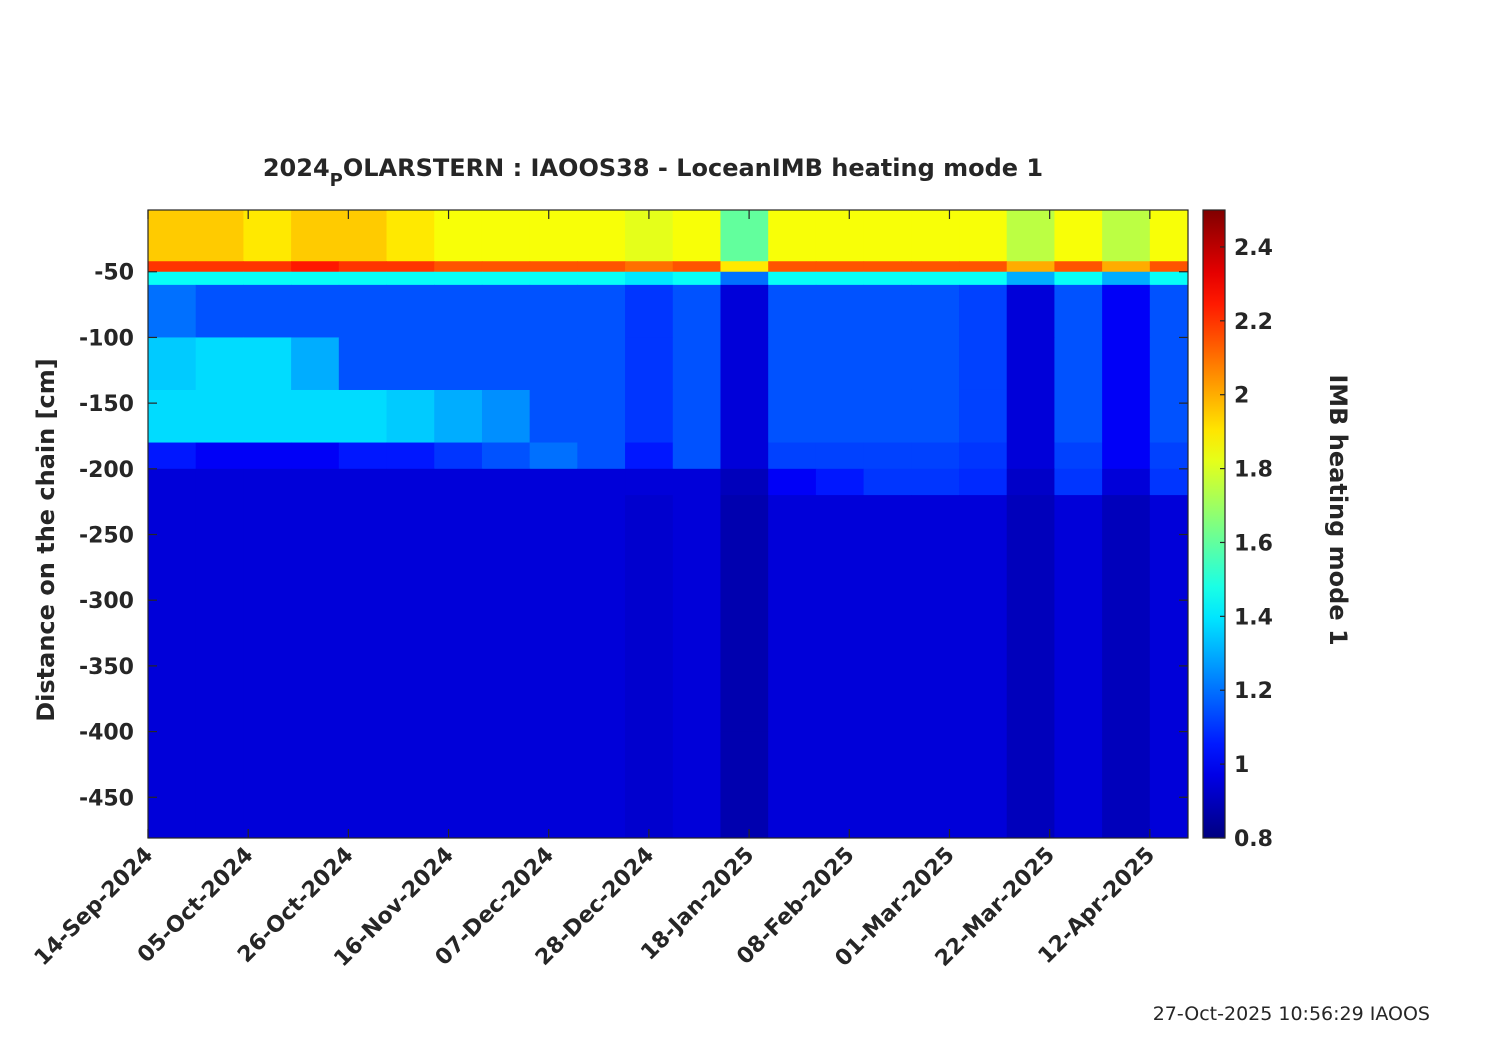 Image resolution: width=1485 pixels, height=1054 pixels. Describe the element at coordinates (1253, 322) in the screenshot. I see `colorbar-tick-label: 2.2` at that location.